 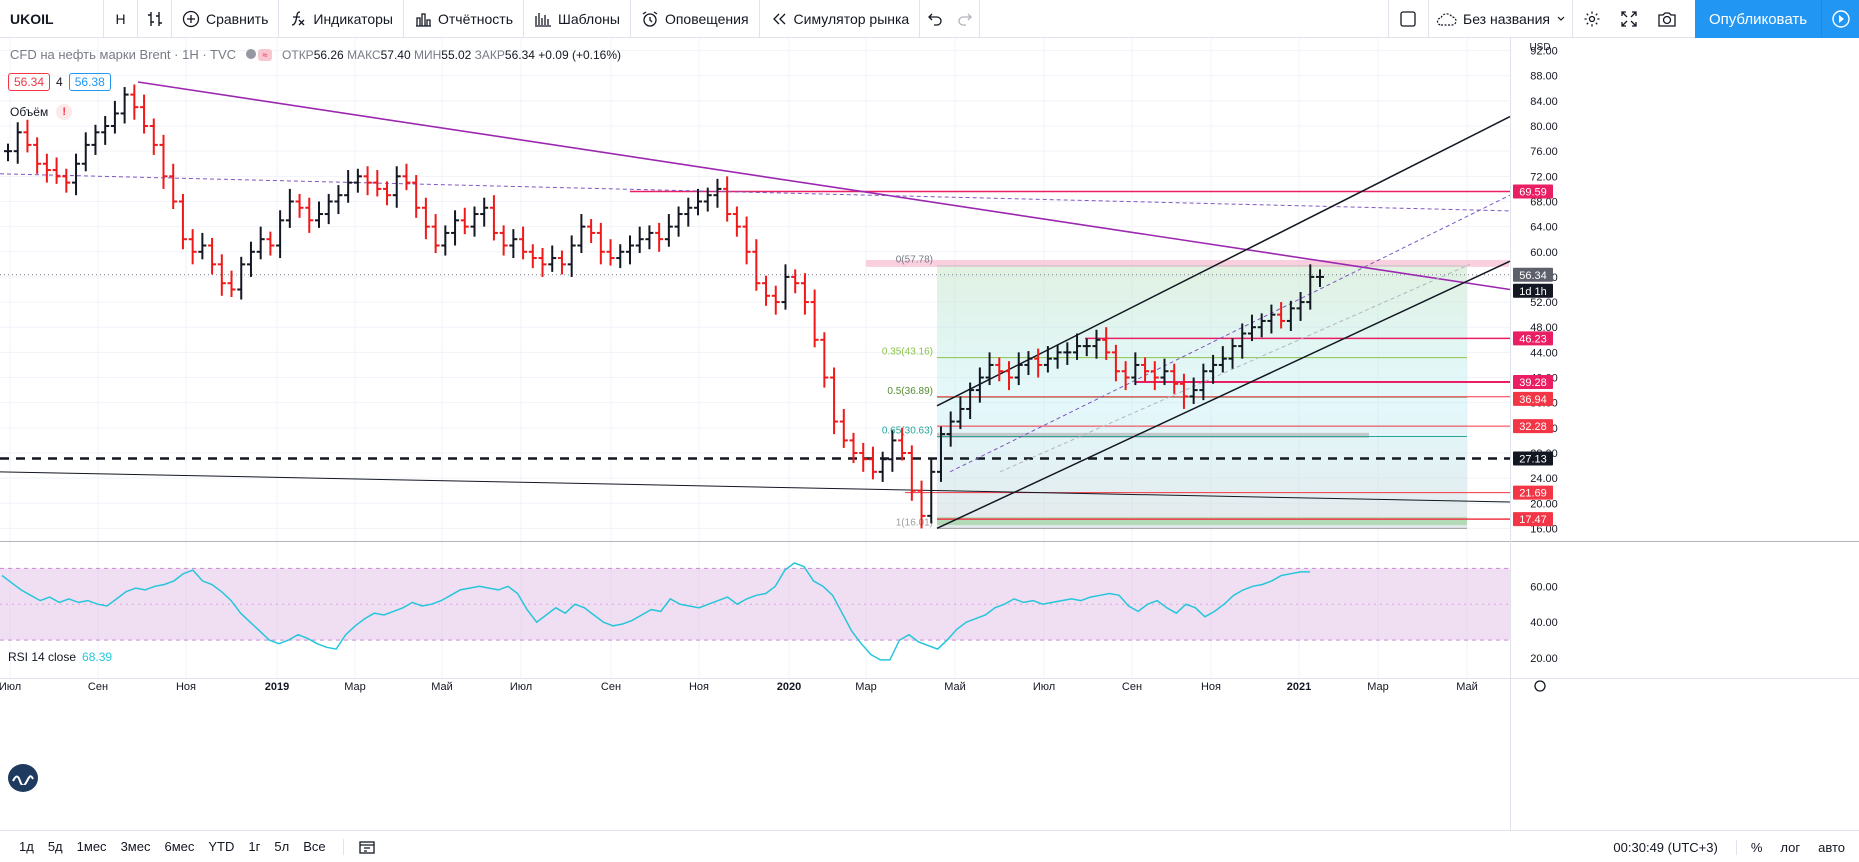 I want to click on cloud-icon, so click(x=1446, y=19).